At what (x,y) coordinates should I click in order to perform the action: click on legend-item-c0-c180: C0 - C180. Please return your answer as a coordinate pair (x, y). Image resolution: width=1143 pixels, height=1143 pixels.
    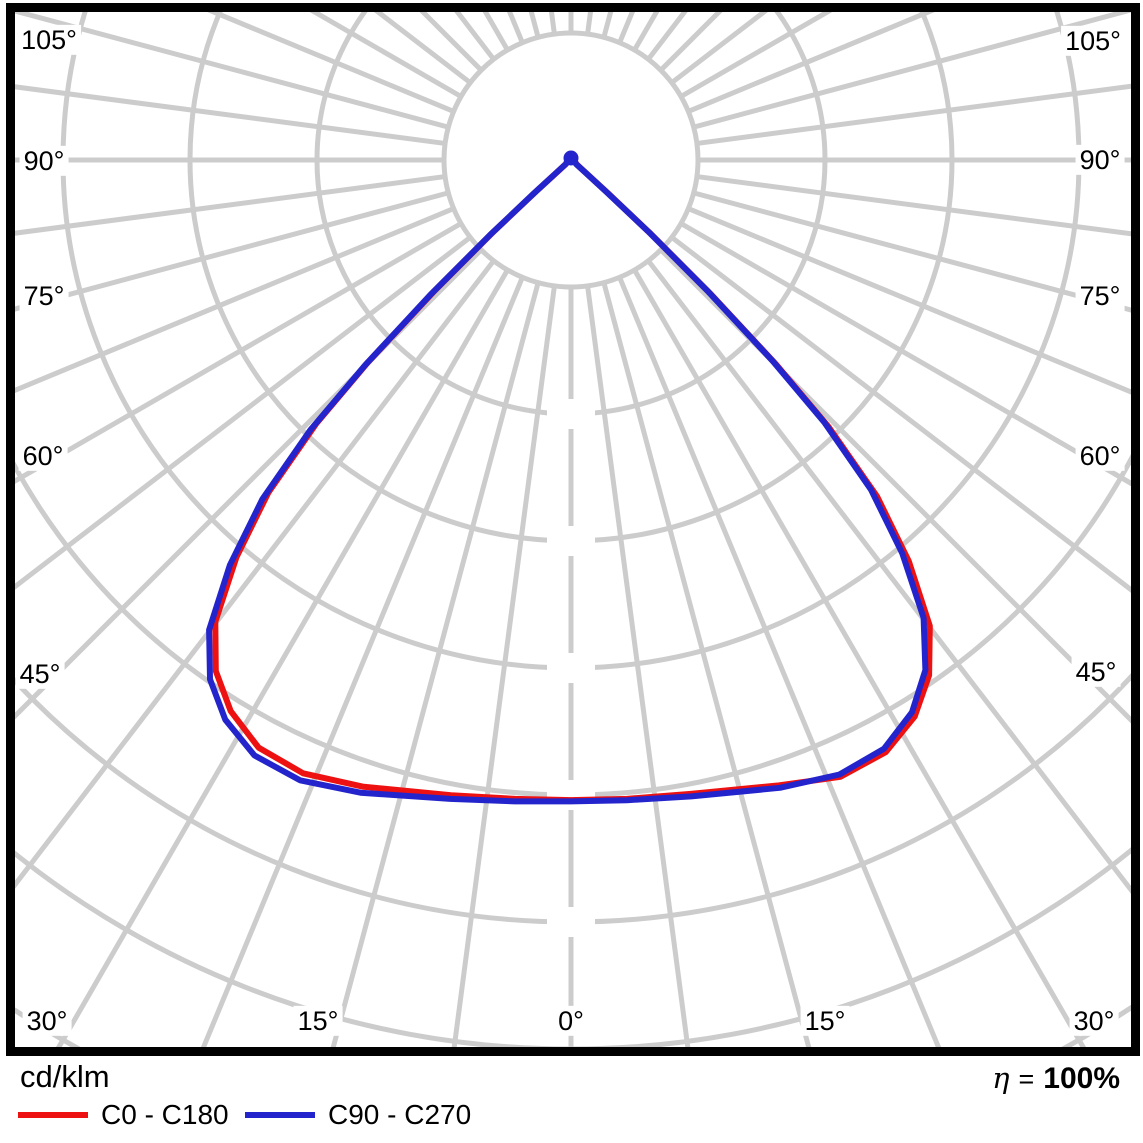
    Looking at the image, I should click on (123, 1114).